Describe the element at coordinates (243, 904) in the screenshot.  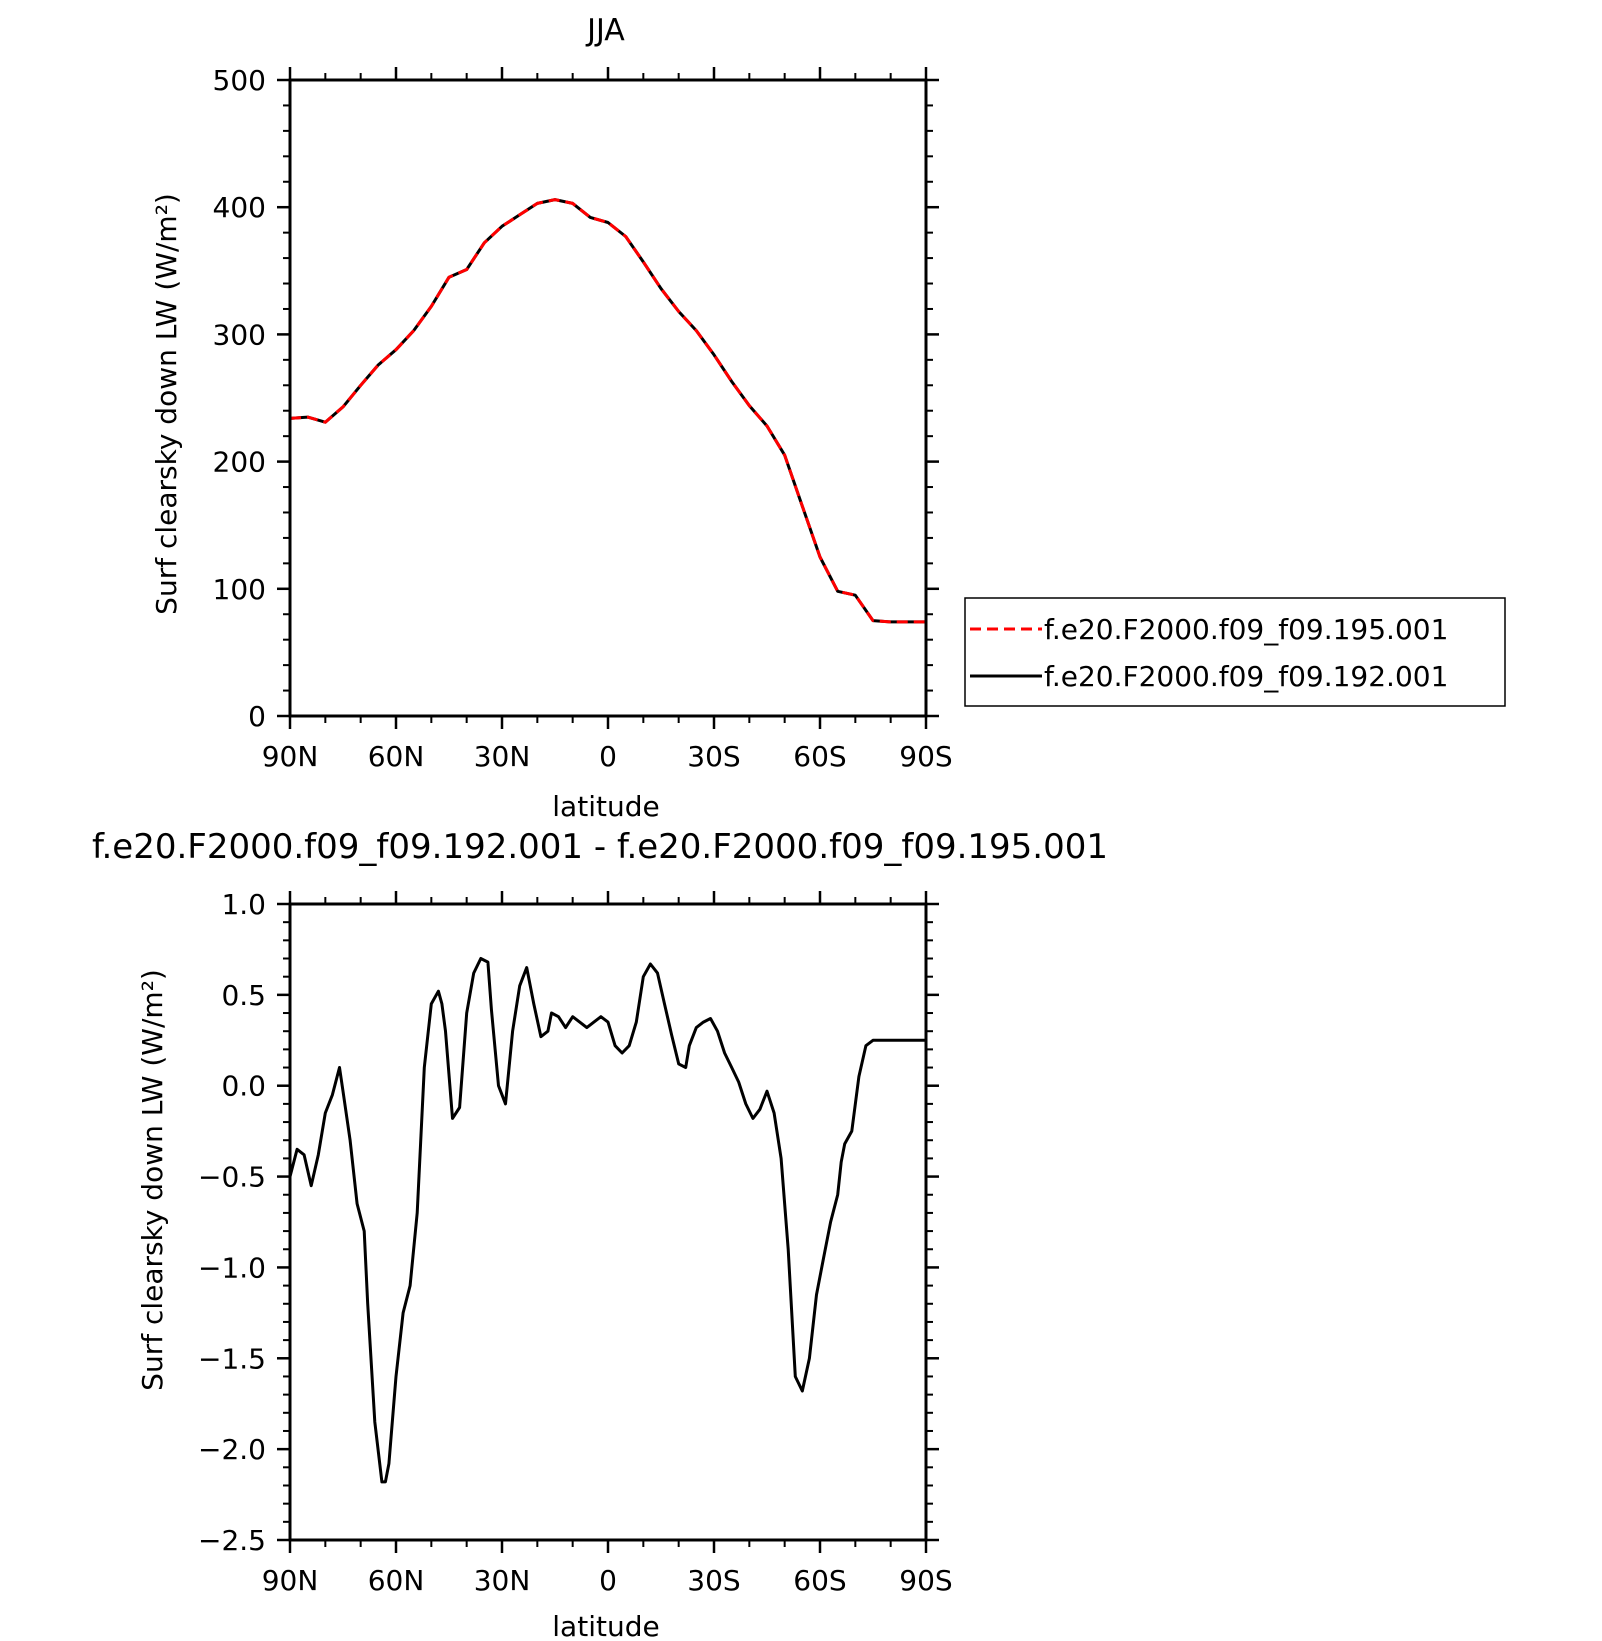
I see `bottom-y-tick-label: 1.0` at that location.